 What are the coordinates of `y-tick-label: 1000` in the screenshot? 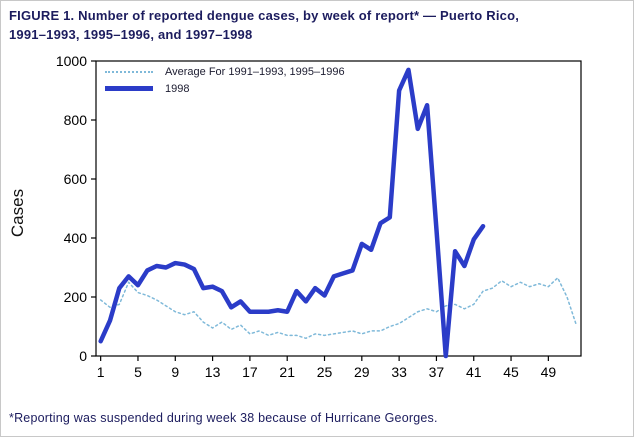 It's located at (71, 61).